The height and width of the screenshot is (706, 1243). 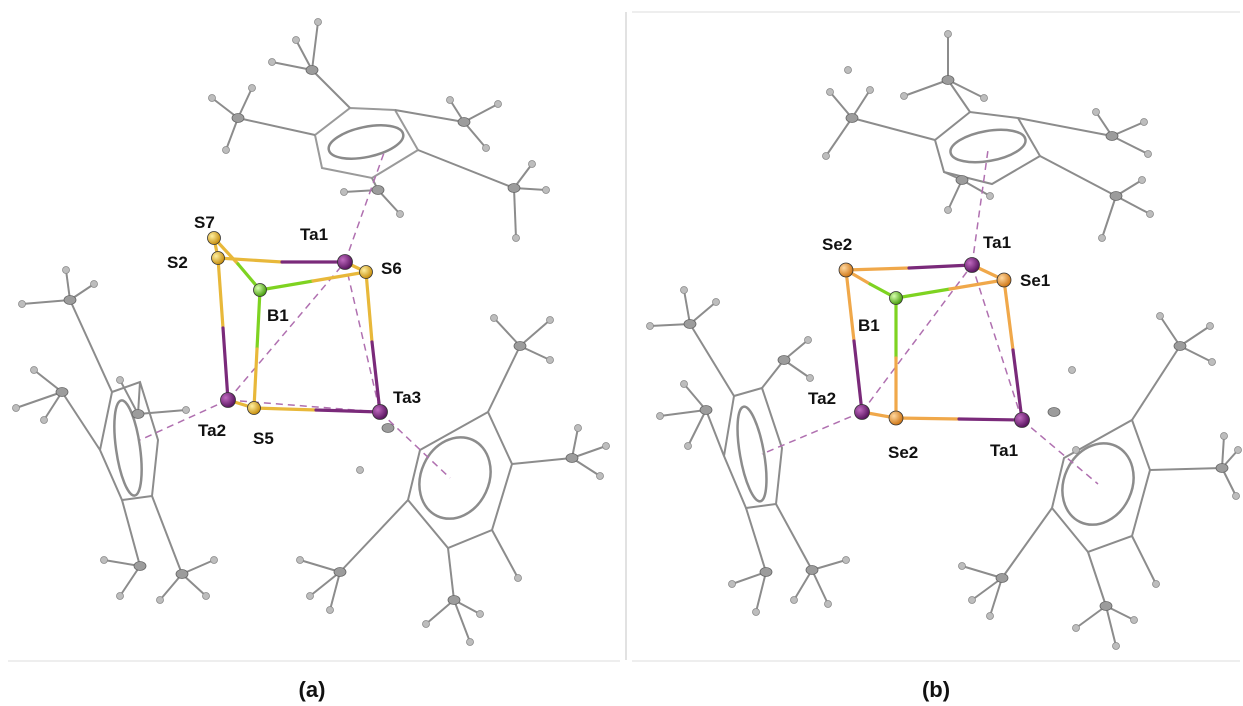 What do you see at coordinates (1035, 280) in the screenshot?
I see `atom-label-b-2: Se1` at bounding box center [1035, 280].